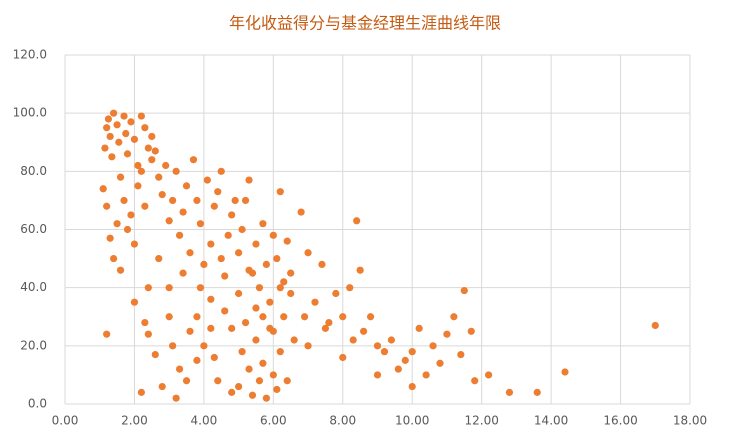  I want to click on y-tick-label: 40.0, so click(33, 287).